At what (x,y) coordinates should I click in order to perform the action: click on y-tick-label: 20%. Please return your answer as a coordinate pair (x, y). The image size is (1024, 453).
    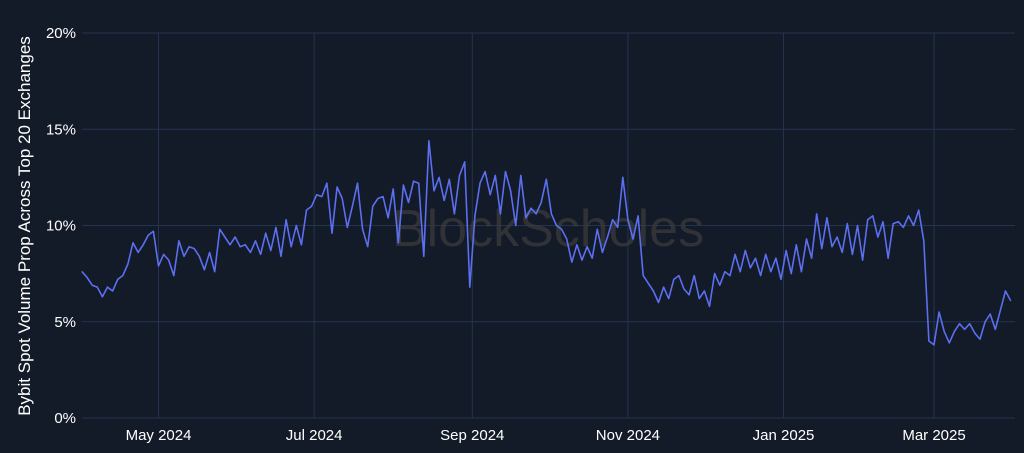
    Looking at the image, I should click on (61, 33).